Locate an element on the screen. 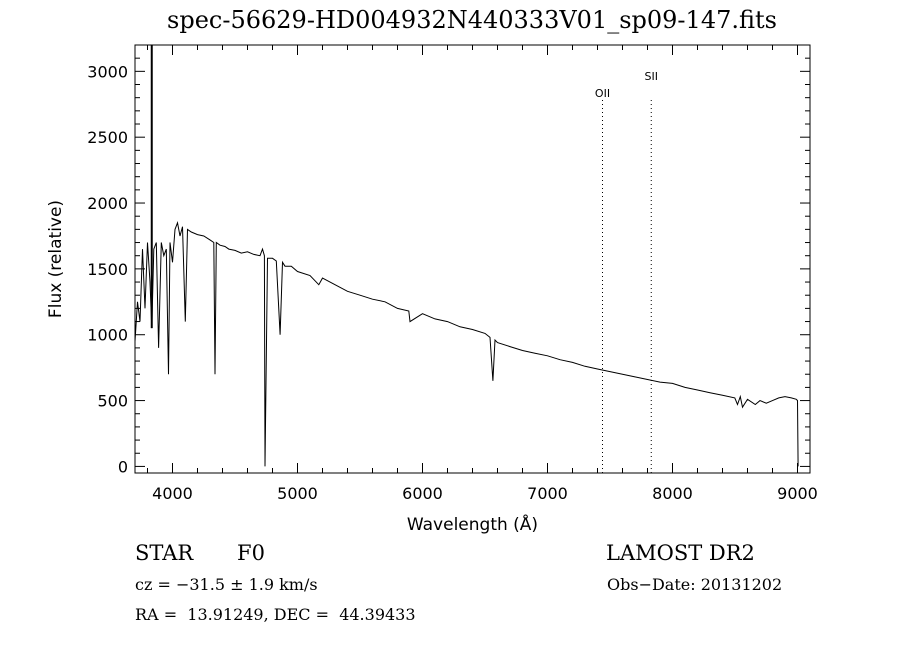  x-tick-label: 4000 is located at coordinates (172, 493).